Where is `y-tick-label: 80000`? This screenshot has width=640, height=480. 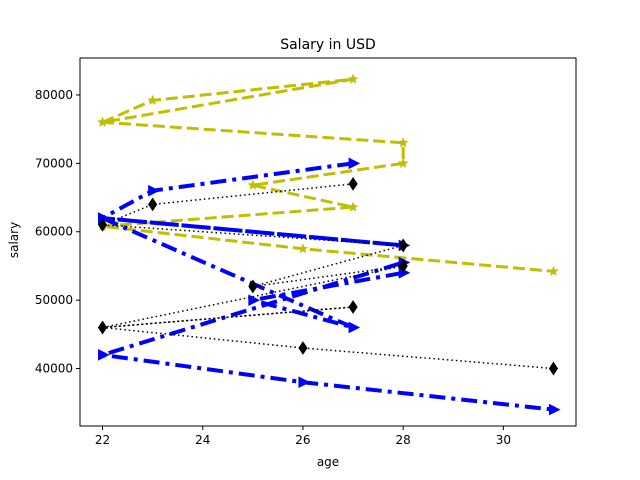
y-tick-label: 80000 is located at coordinates (54, 95).